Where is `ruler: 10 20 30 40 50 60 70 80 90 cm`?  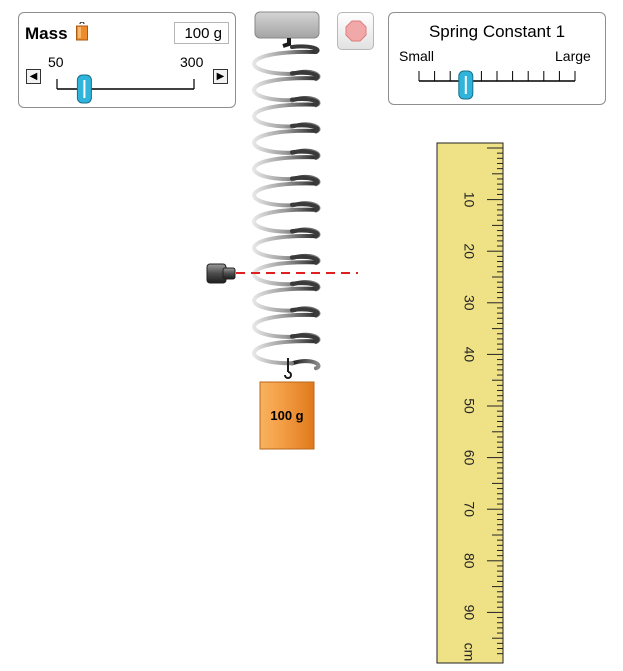
ruler: 10 20 30 40 50 60 70 80 90 cm is located at coordinates (470, 403).